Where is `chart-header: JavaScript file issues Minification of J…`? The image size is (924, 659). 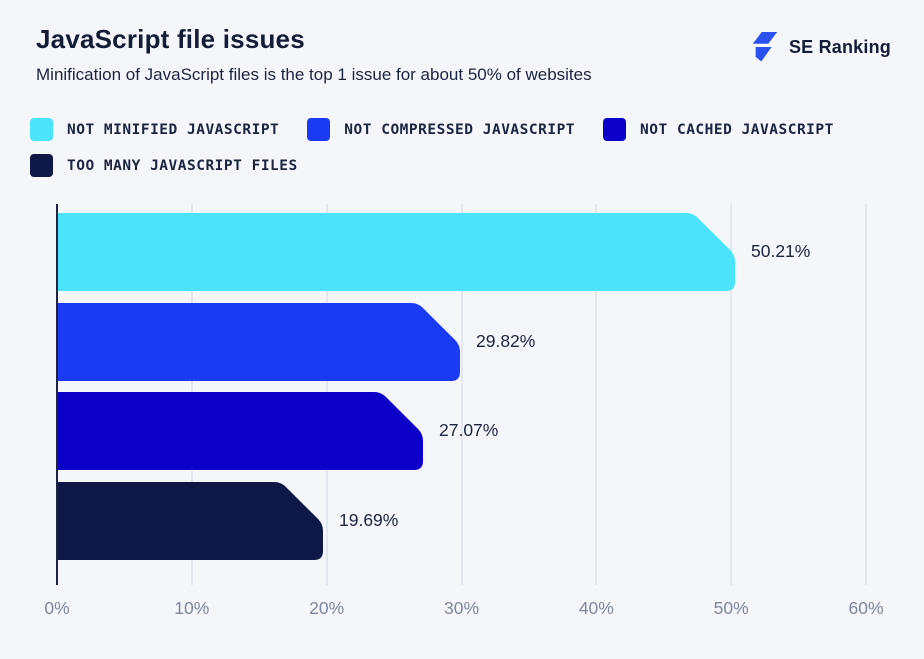 chart-header: JavaScript file issues Minification of J… is located at coordinates (314, 54).